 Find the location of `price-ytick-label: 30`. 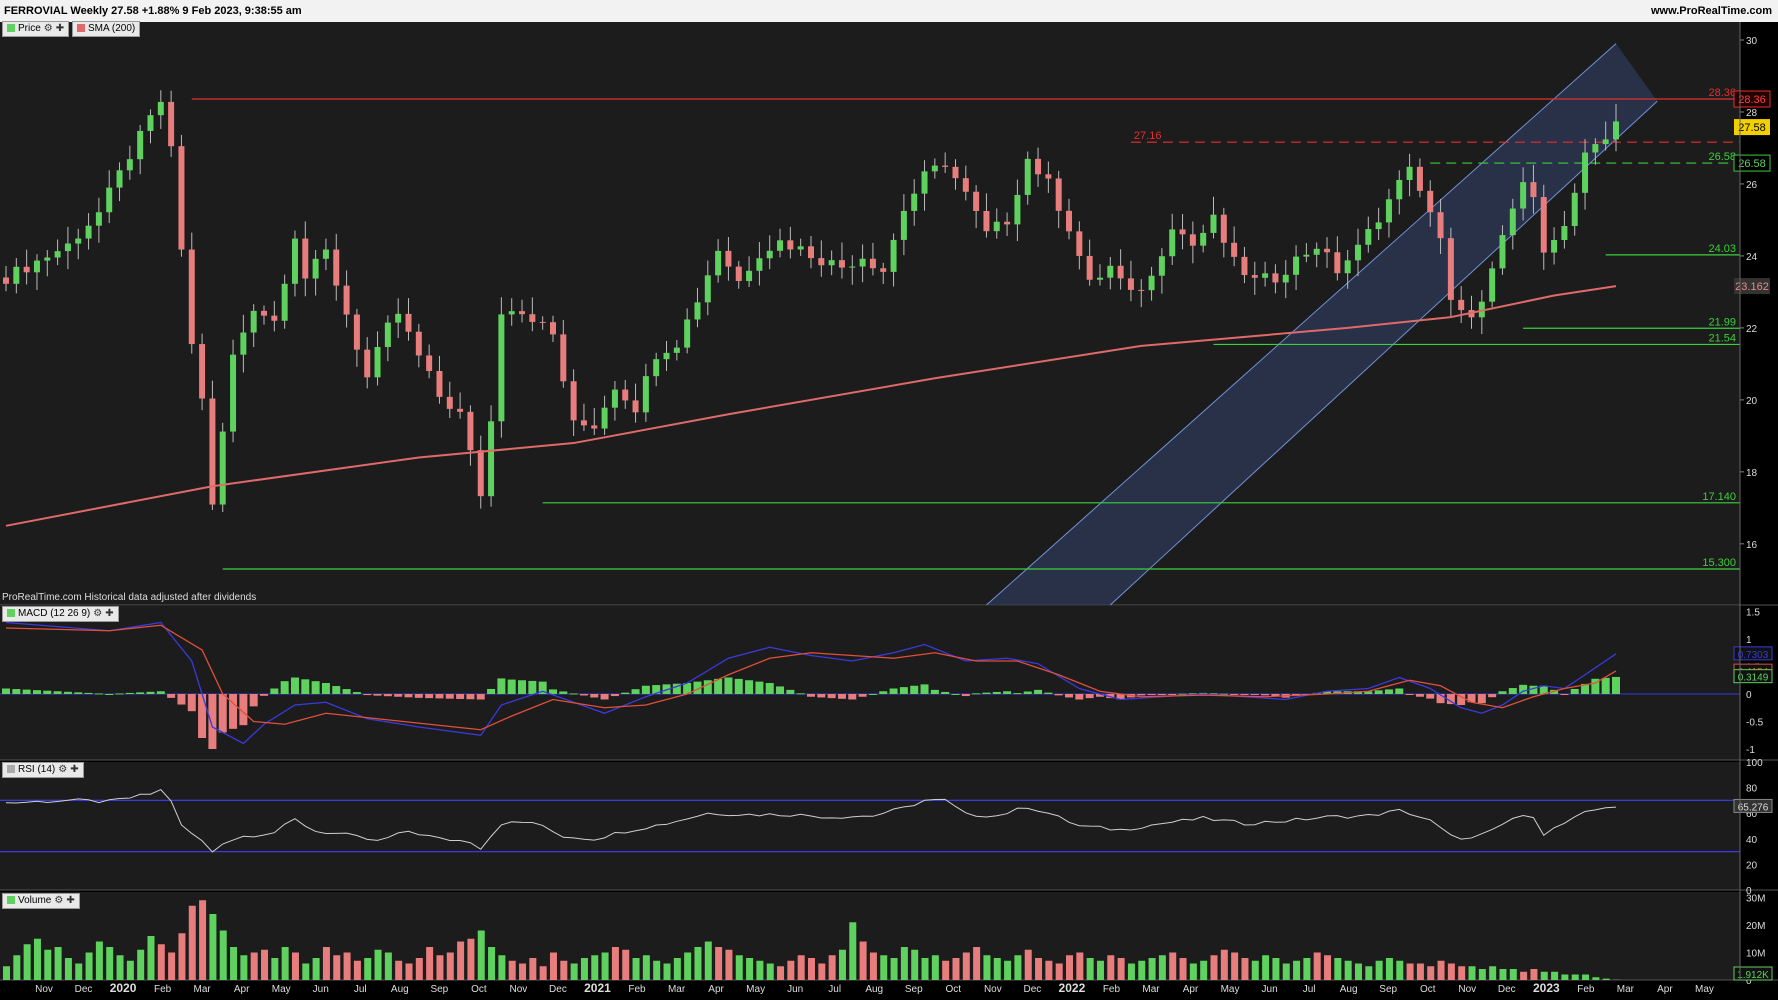

price-ytick-label: 30 is located at coordinates (1752, 41).